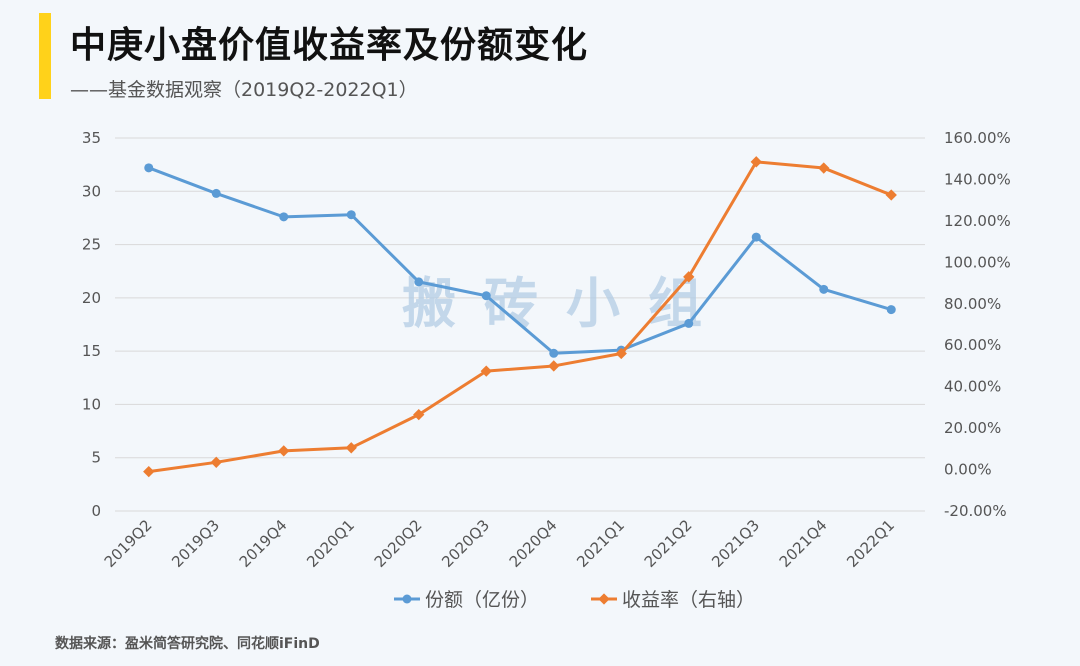 Image resolution: width=1080 pixels, height=666 pixels. I want to click on data-source: 数据来源：盈米简答研究院、同花顺iFinD, so click(187, 644).